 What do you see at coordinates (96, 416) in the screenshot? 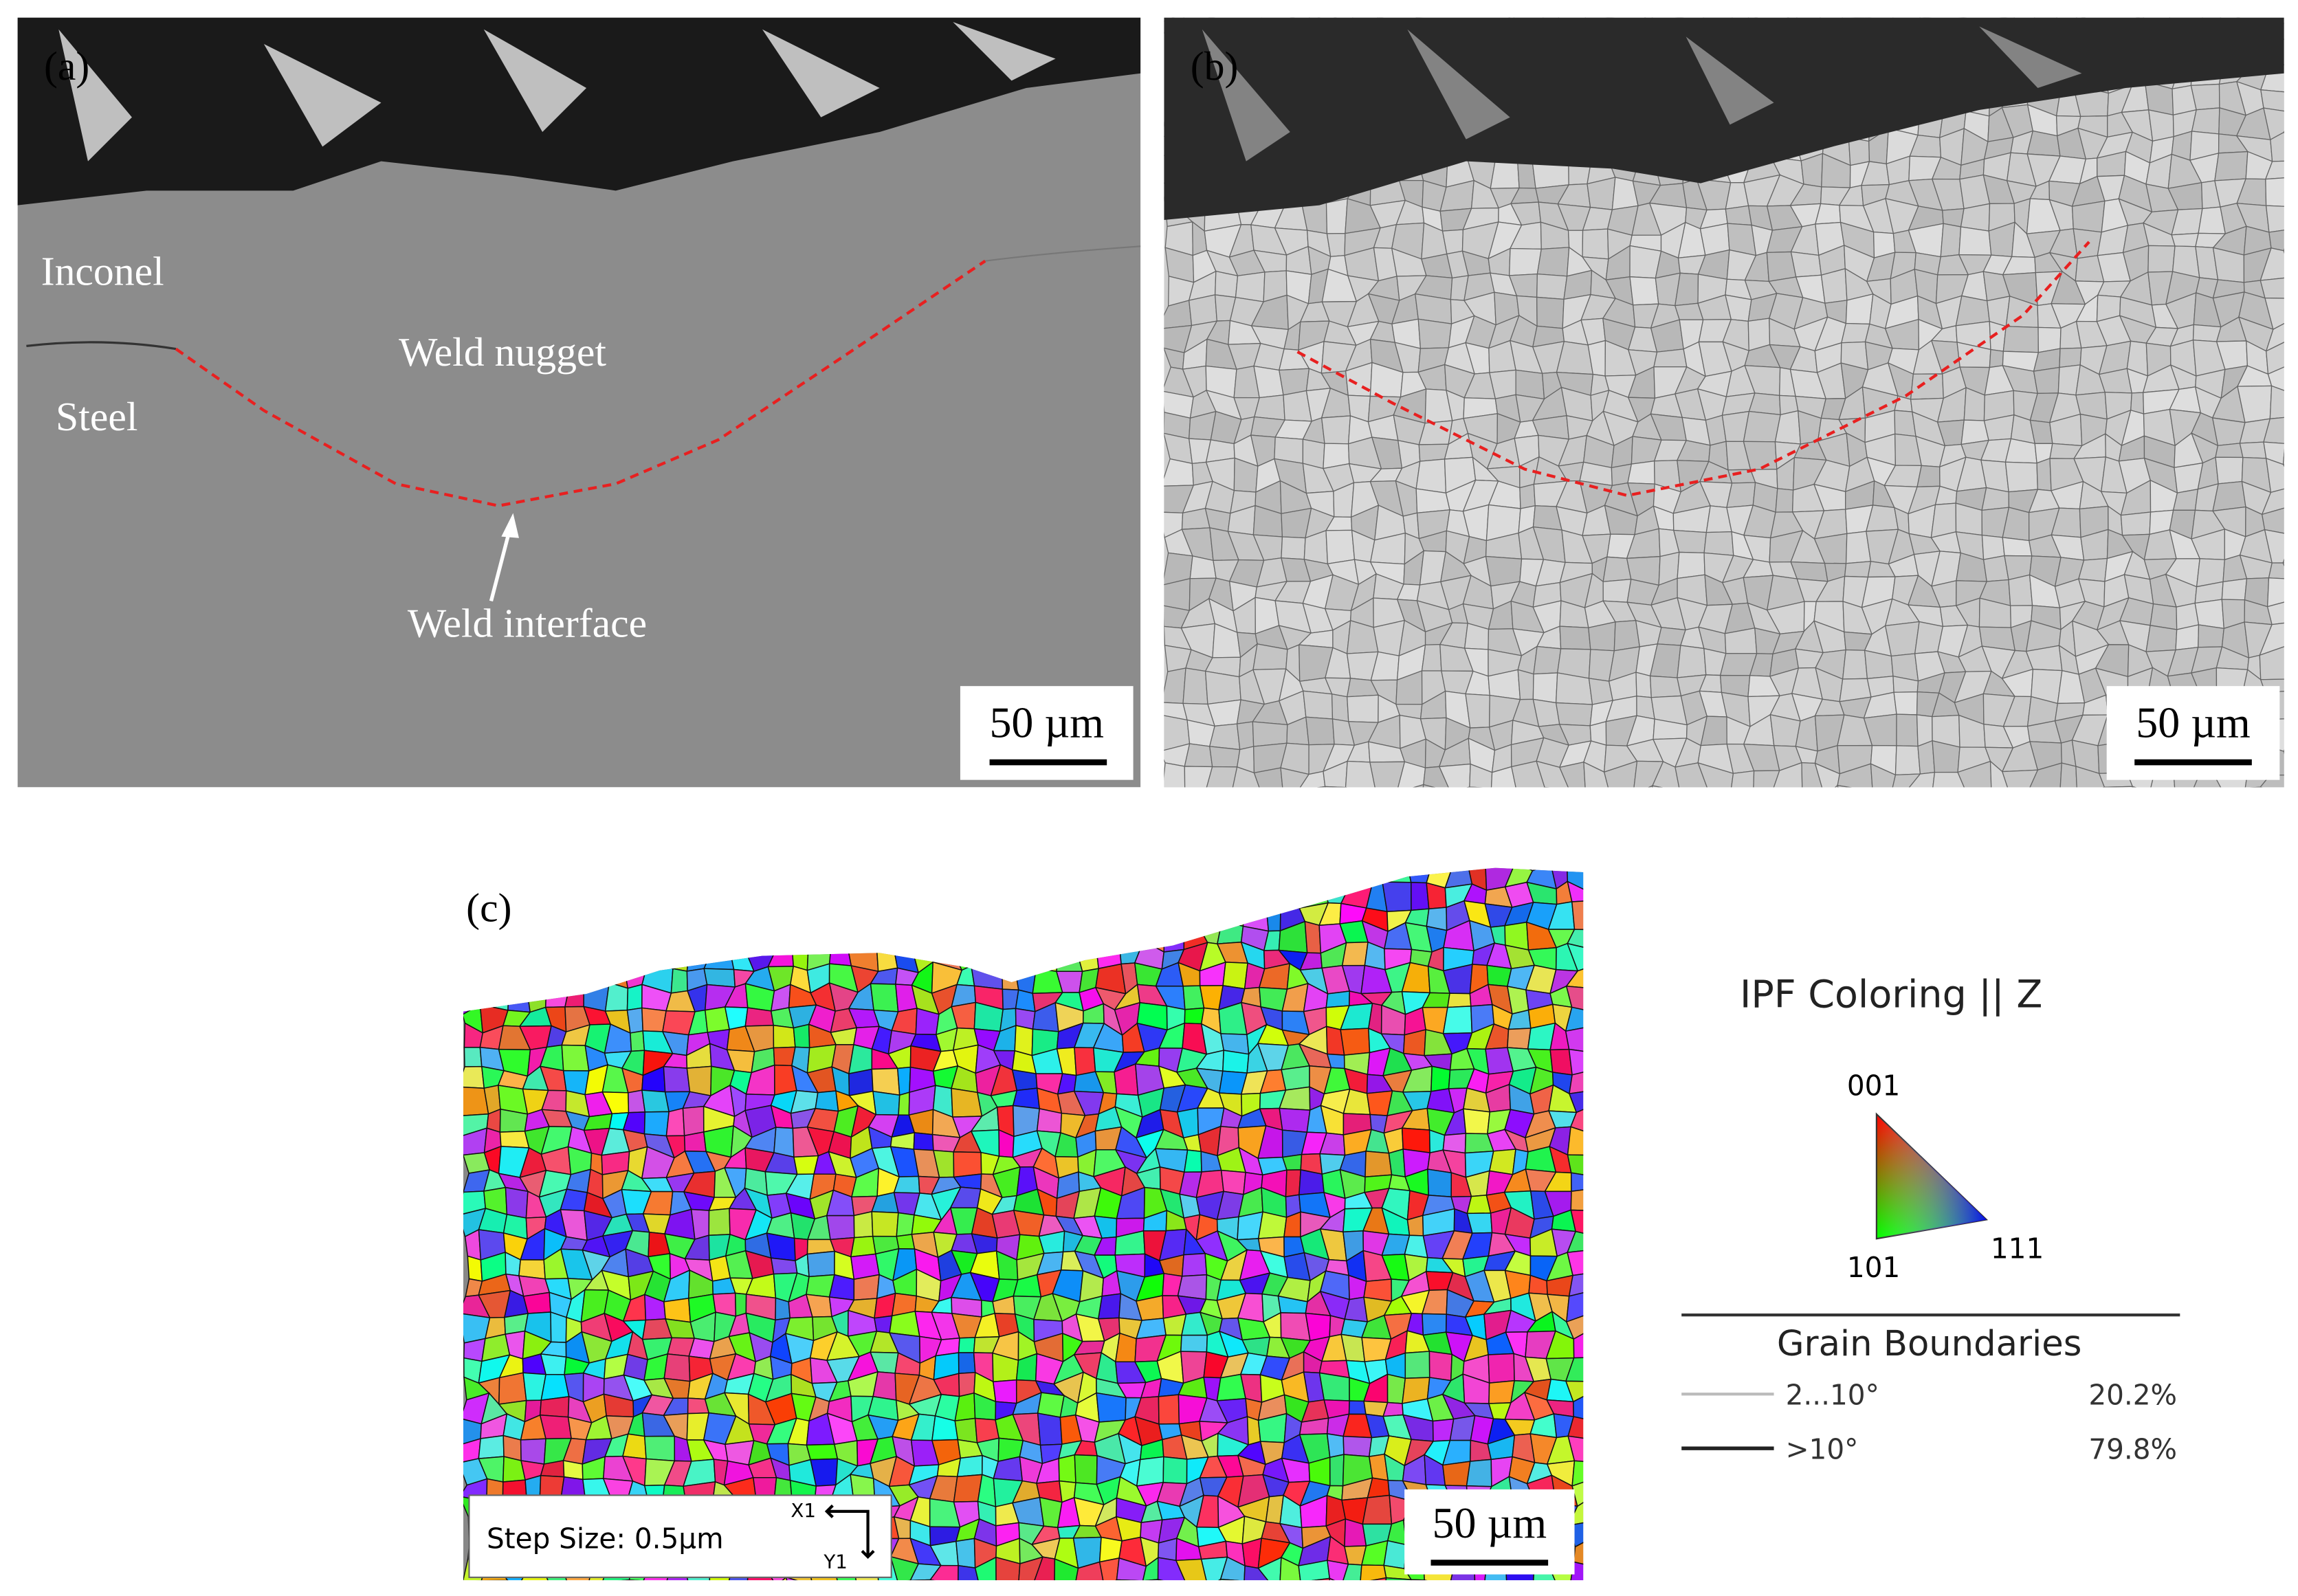
I see `annotation: Steel` at bounding box center [96, 416].